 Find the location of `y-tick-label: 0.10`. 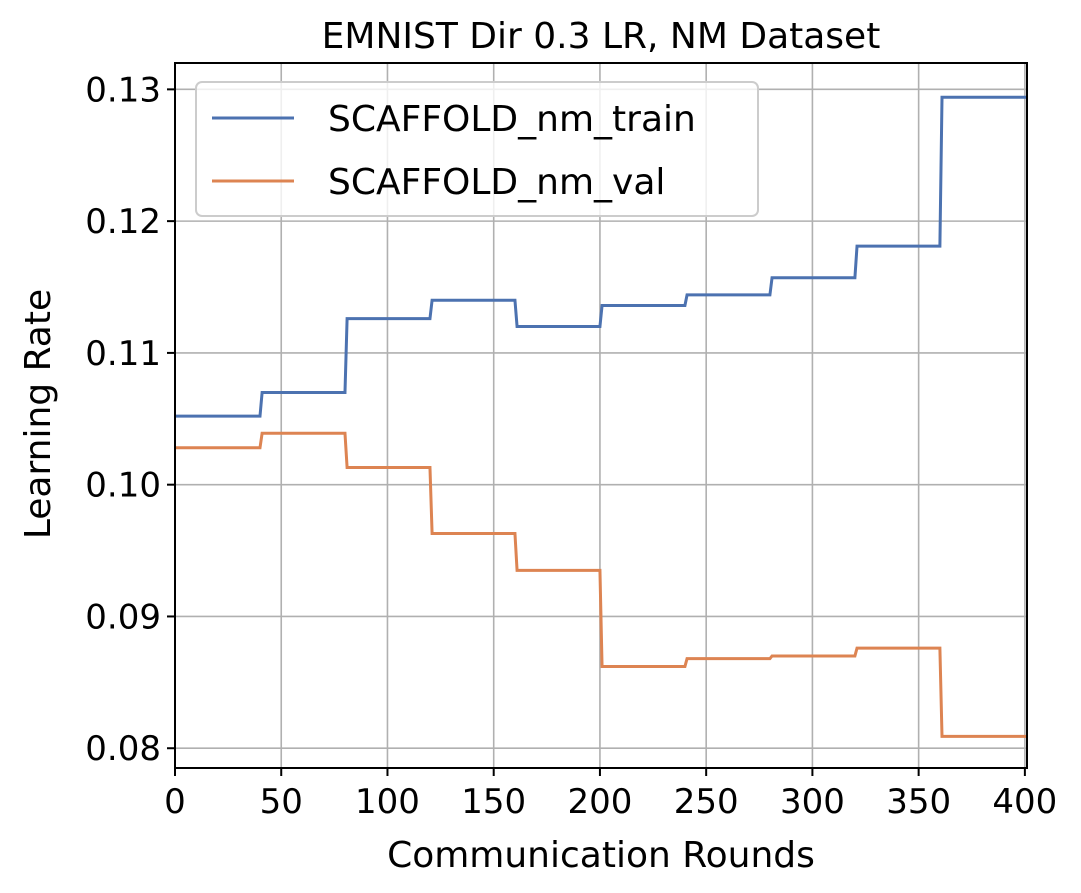

y-tick-label: 0.10 is located at coordinates (123, 486).